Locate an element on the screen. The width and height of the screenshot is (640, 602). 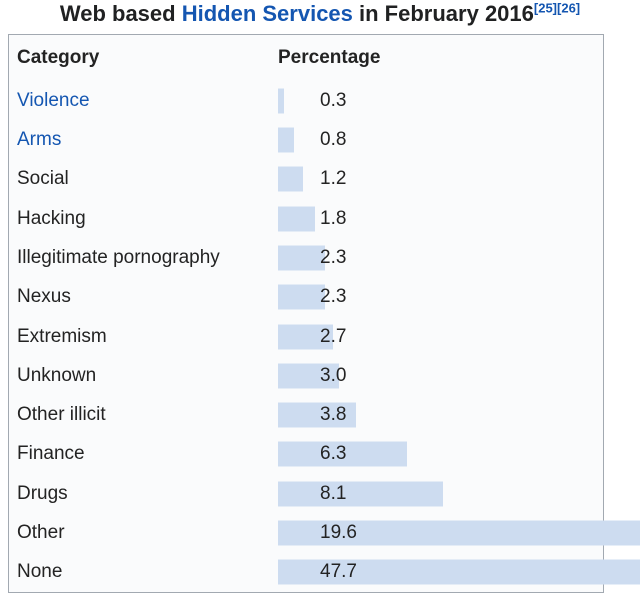
category-label-unknown: Unknown is located at coordinates (57, 375).